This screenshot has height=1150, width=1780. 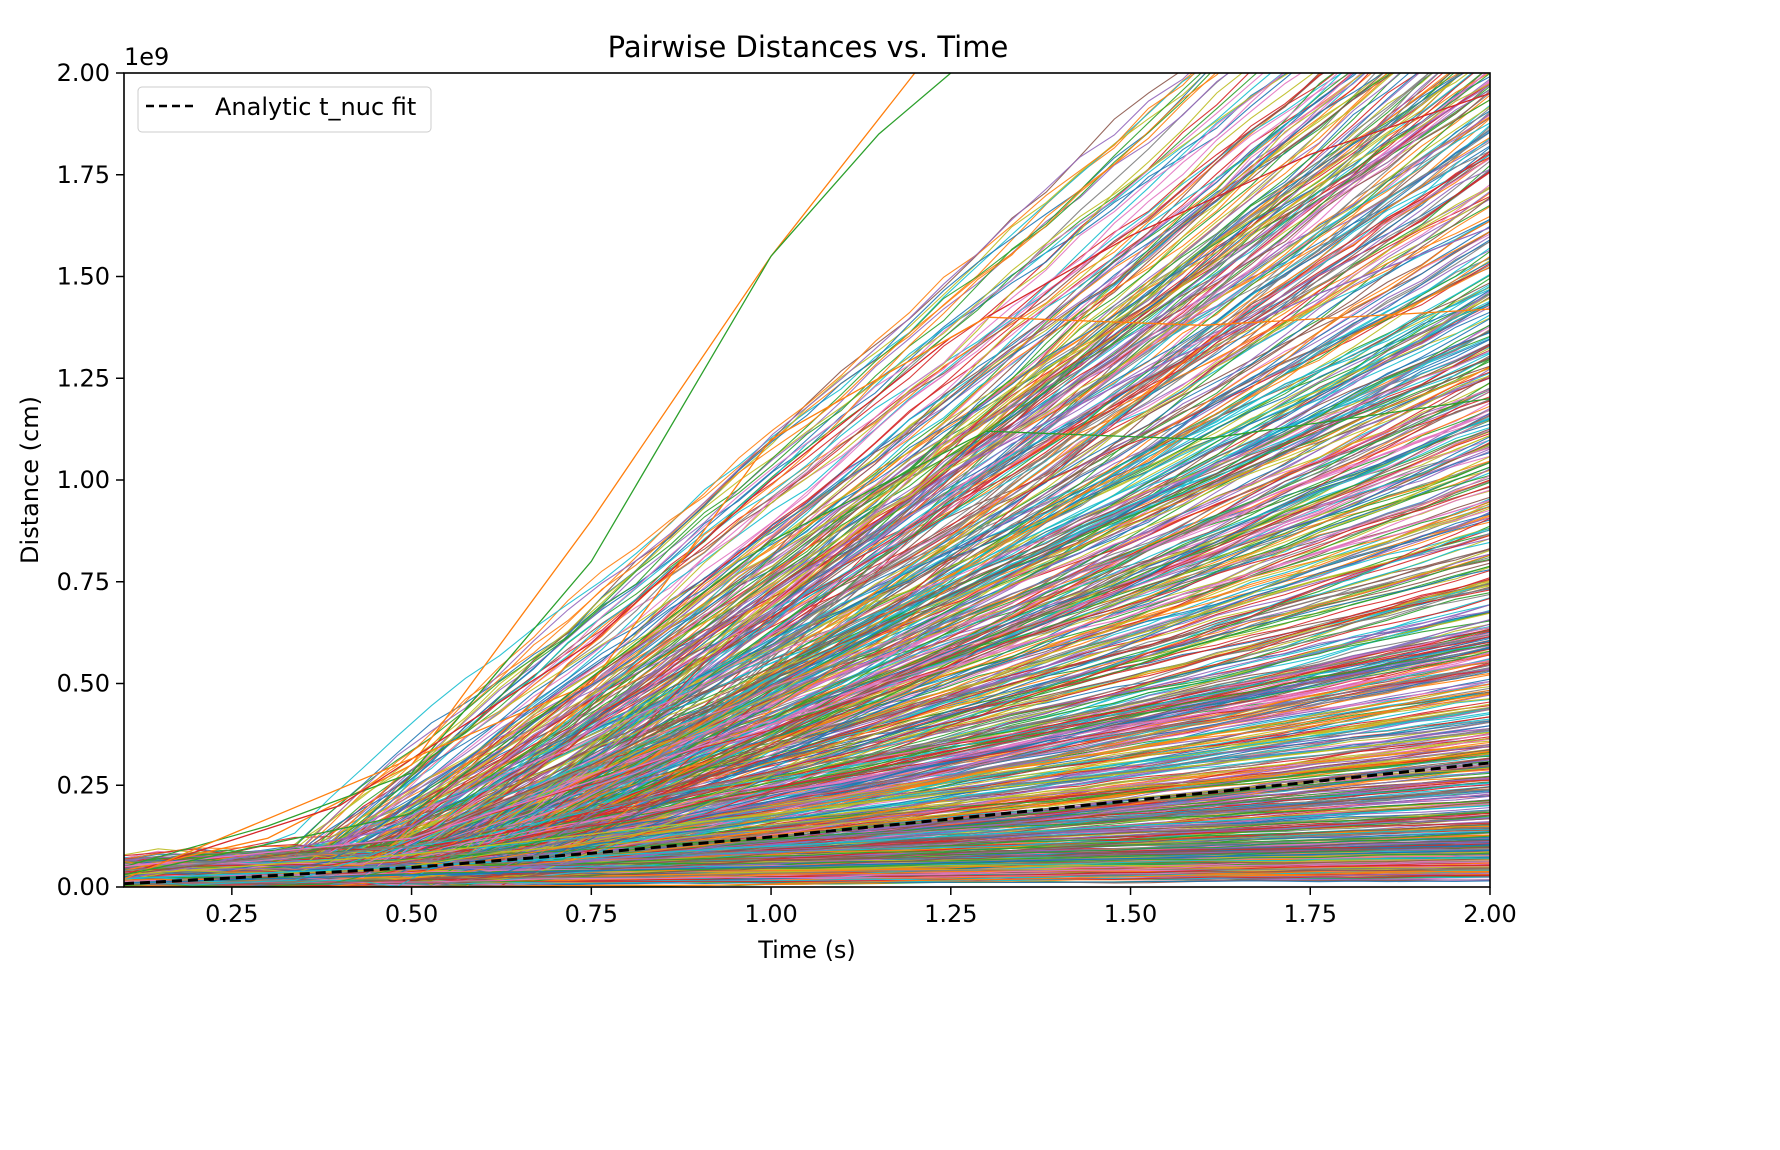 What do you see at coordinates (146, 57) in the screenshot?
I see `y-offset-label: 1e9` at bounding box center [146, 57].